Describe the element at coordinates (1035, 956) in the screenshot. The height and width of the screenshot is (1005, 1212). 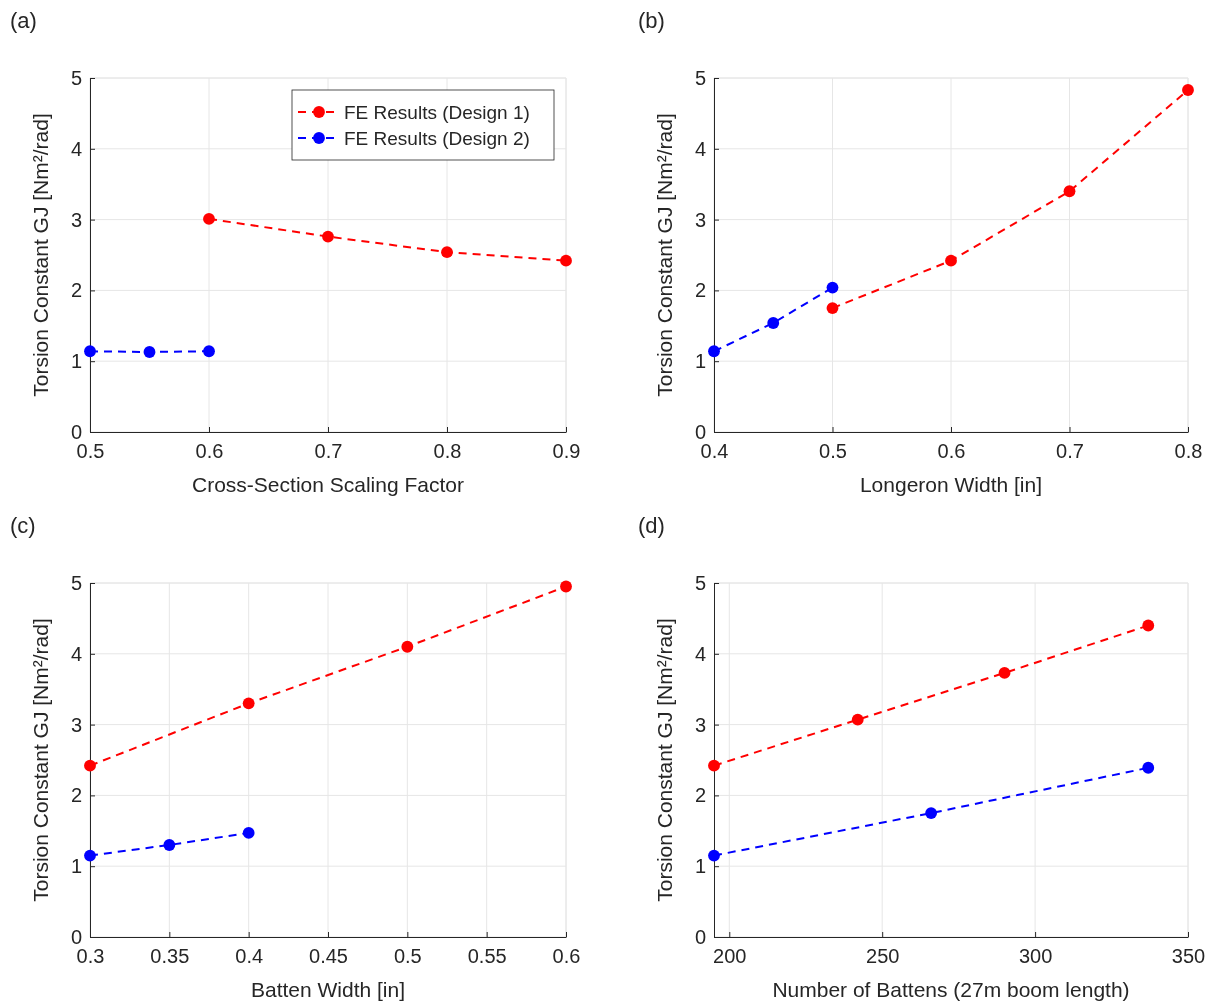
I see `x-tick-label: 300` at that location.